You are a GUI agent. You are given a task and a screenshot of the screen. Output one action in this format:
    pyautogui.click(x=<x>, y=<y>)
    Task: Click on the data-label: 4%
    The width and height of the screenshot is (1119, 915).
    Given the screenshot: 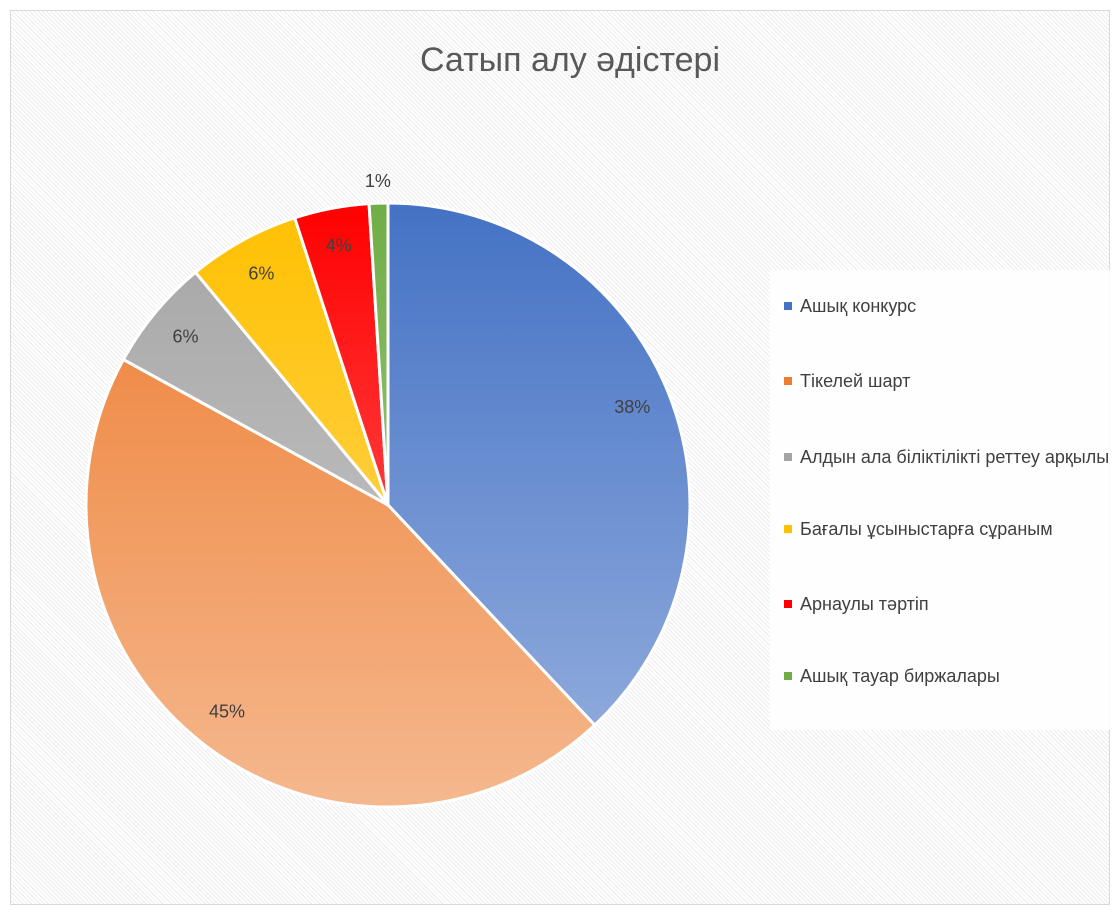 What is the action you would take?
    pyautogui.click(x=339, y=246)
    